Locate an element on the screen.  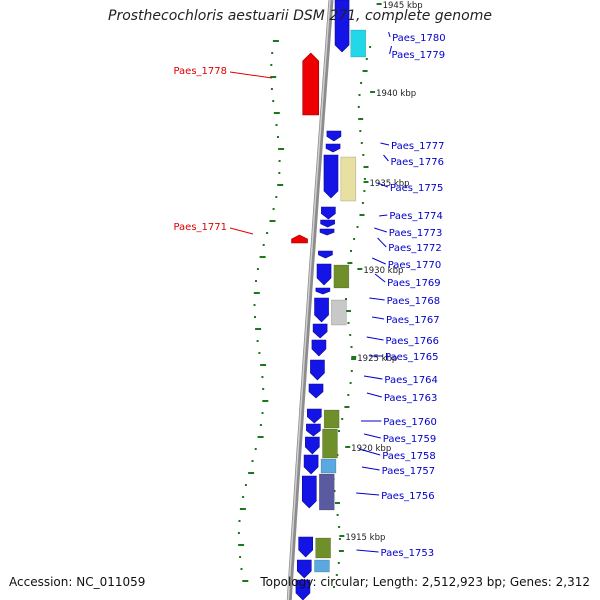
gene-label: Paes_1756 is located at coordinates (408, 496).